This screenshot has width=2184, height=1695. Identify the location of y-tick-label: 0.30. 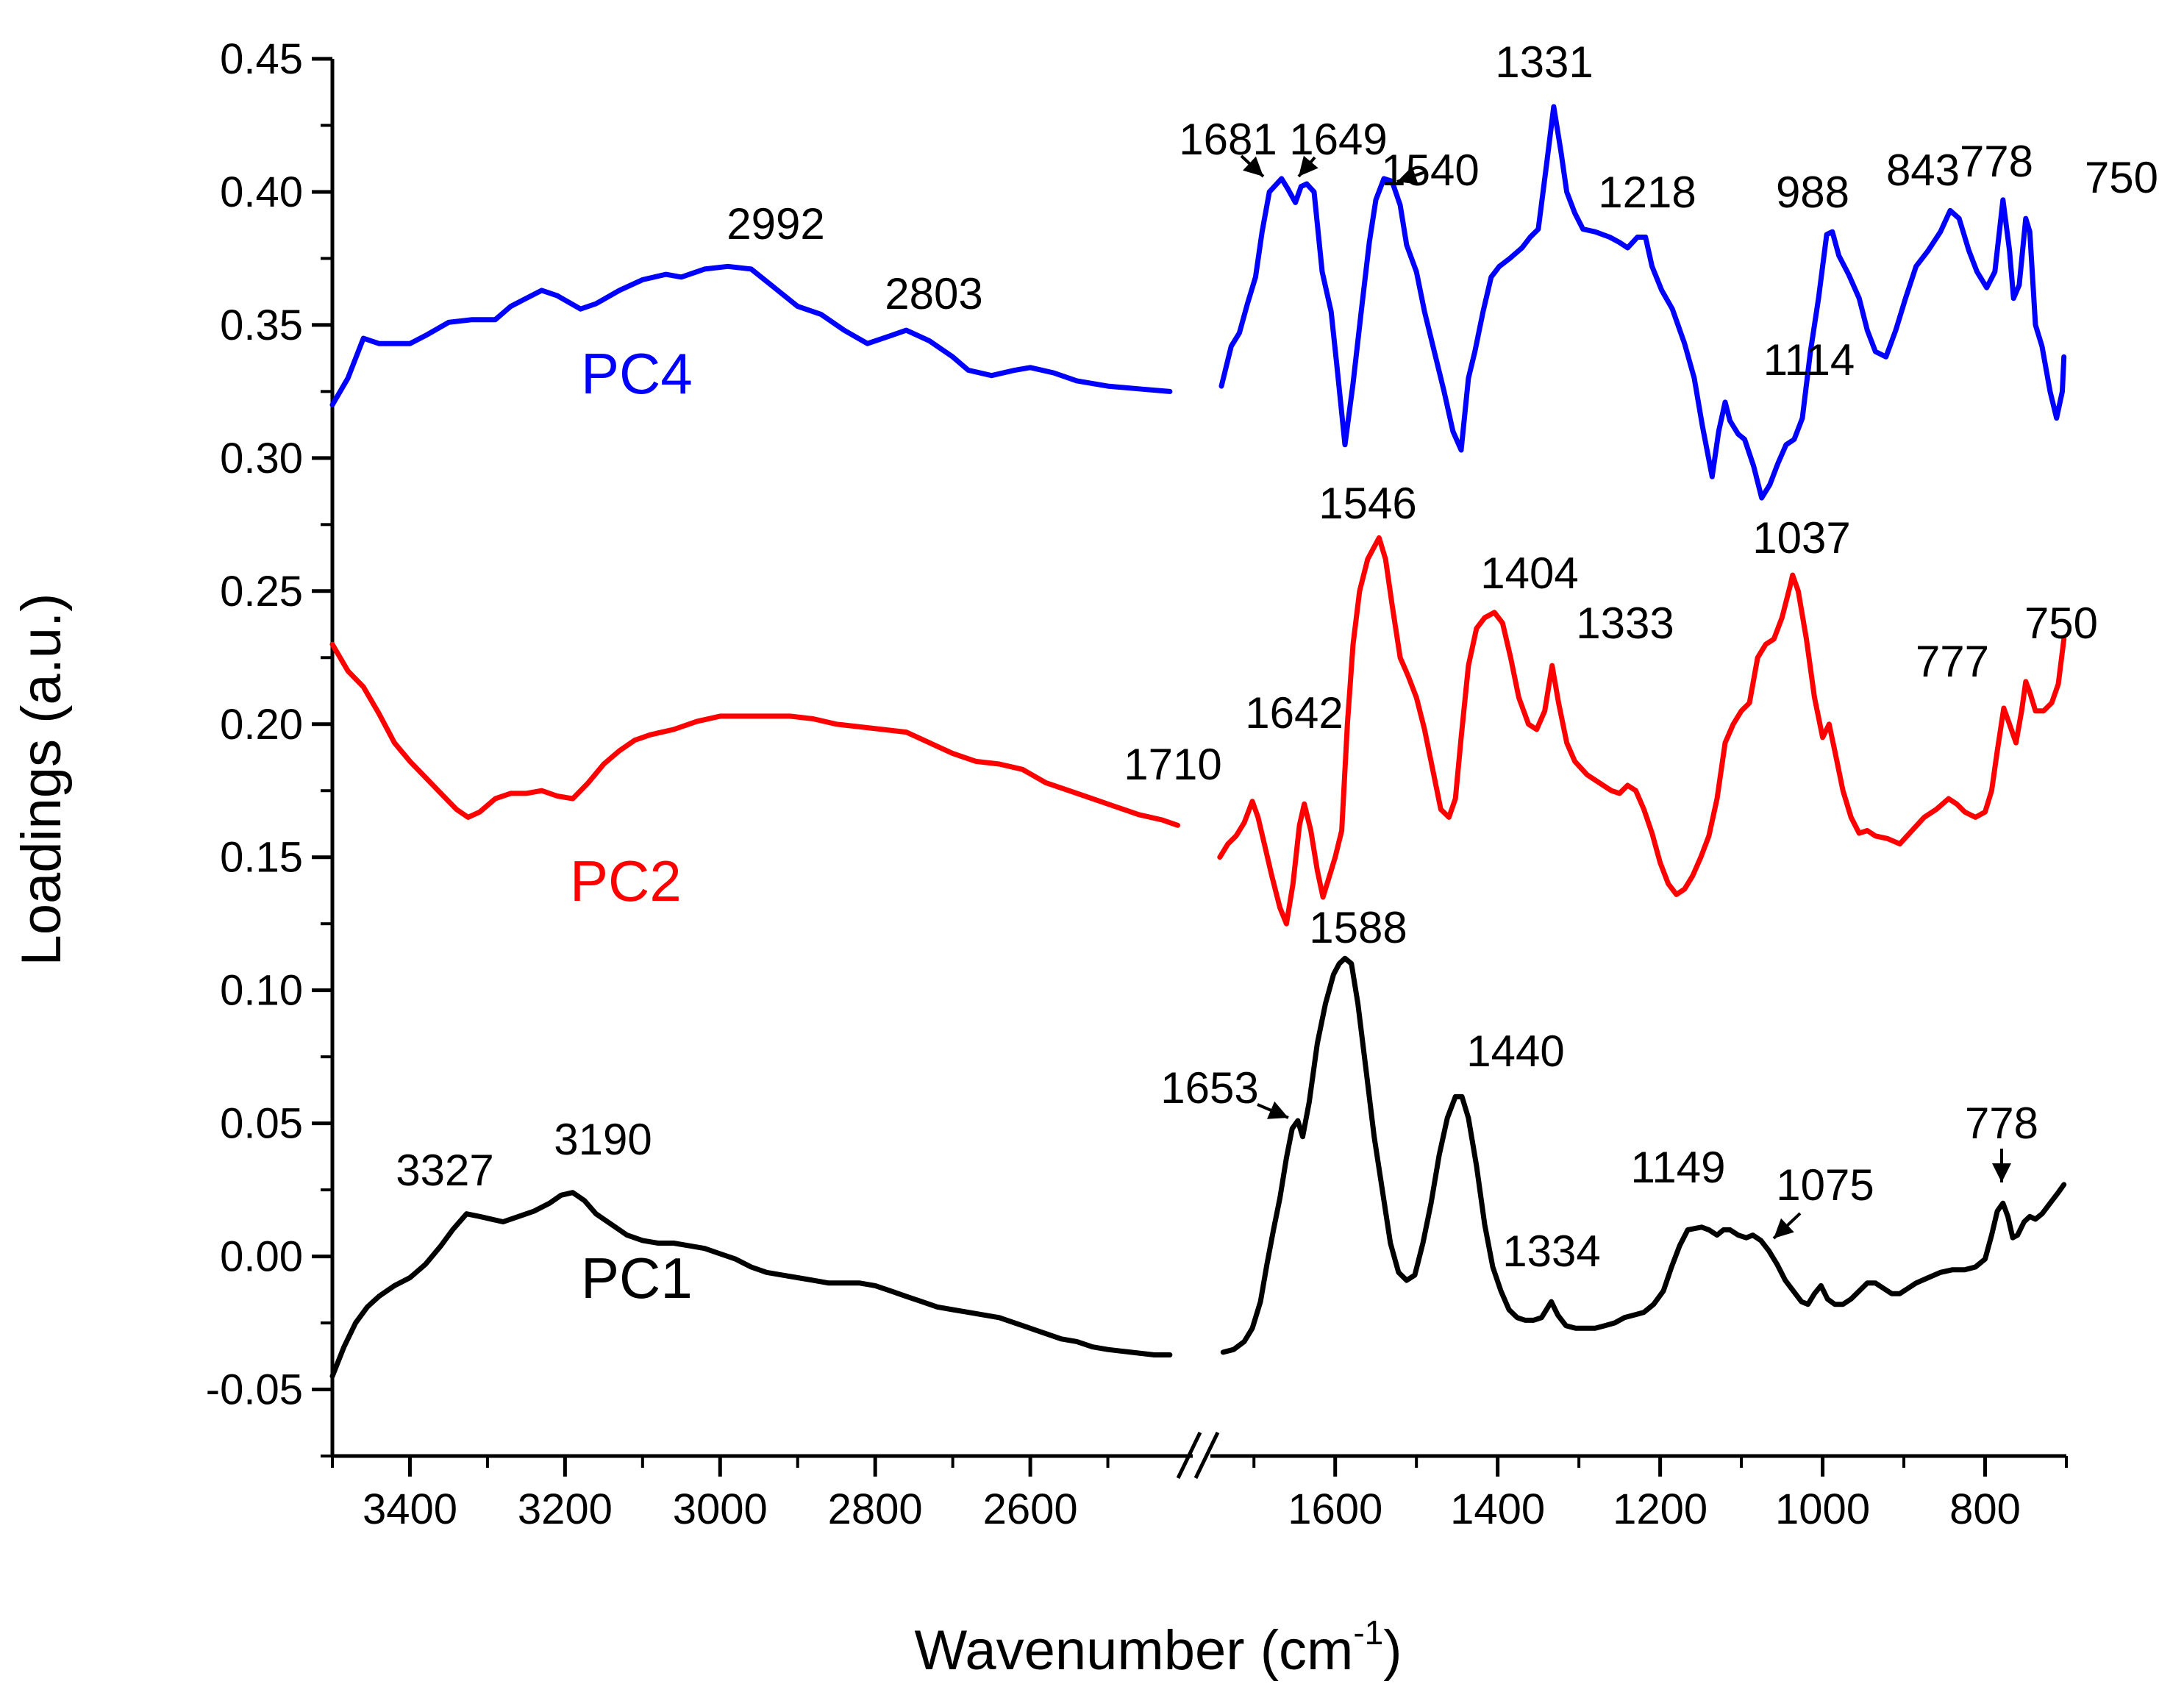
(261, 458).